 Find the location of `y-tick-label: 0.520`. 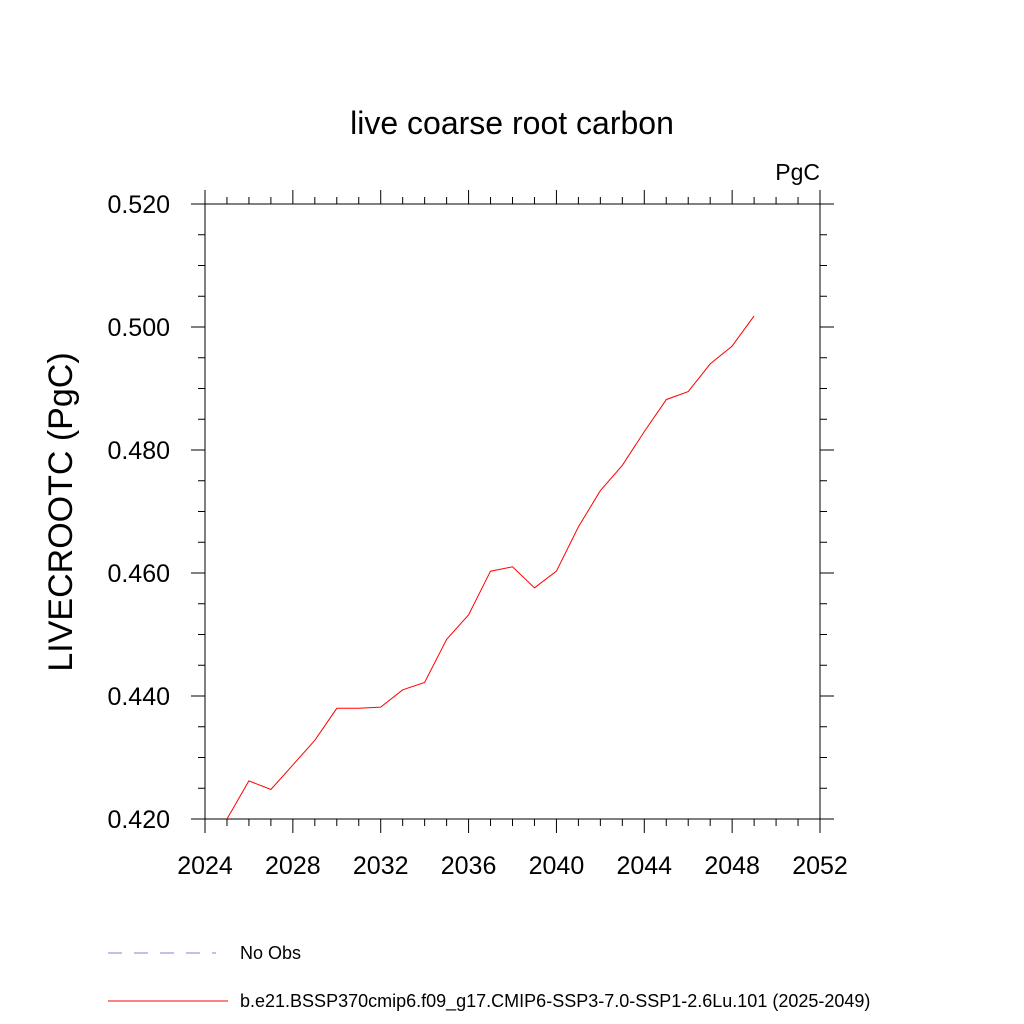

y-tick-label: 0.520 is located at coordinates (138, 205).